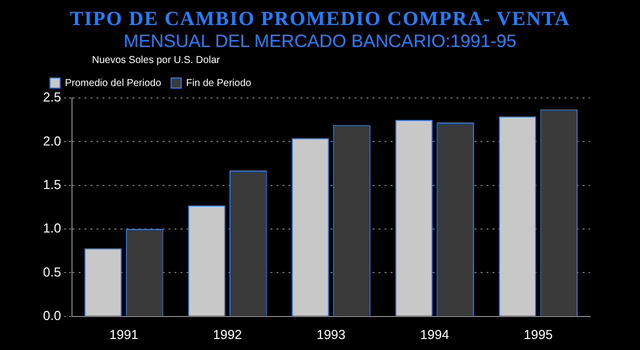 This screenshot has height=350, width=640. What do you see at coordinates (52, 272) in the screenshot?
I see `y-tick-label: 0.5` at bounding box center [52, 272].